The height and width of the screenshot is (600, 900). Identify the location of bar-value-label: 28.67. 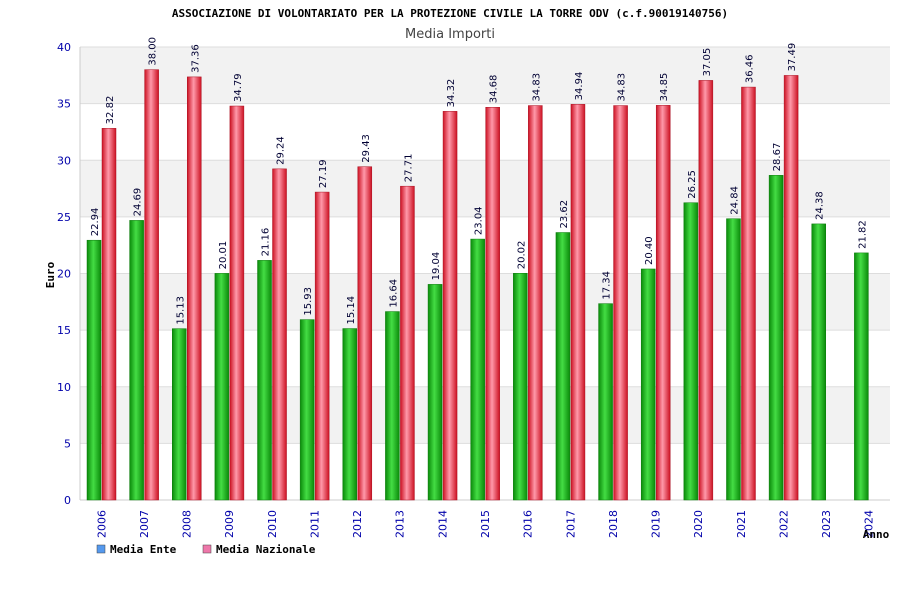
(777, 157).